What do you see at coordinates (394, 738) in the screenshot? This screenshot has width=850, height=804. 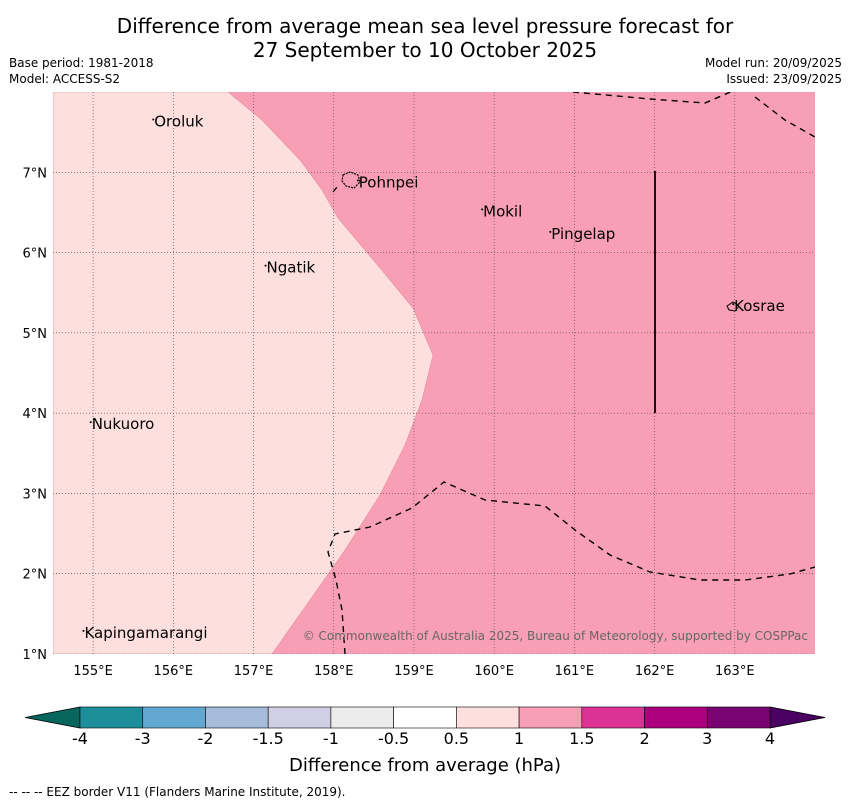 I see `colorbar-tick-label: -0.5` at bounding box center [394, 738].